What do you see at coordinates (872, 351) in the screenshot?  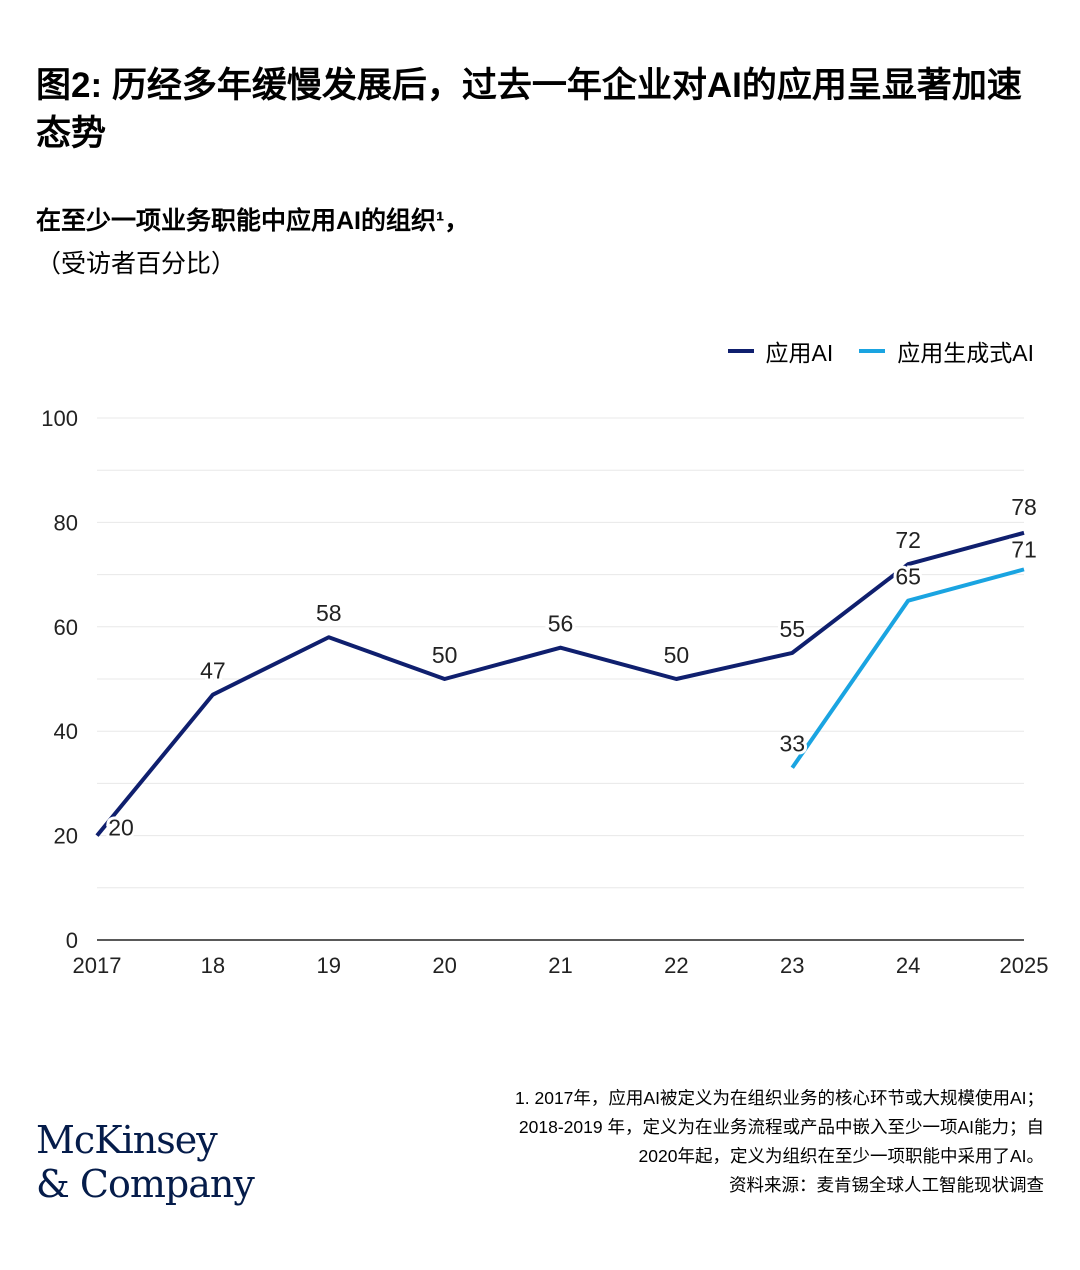 I see `legend-swatch-genai` at bounding box center [872, 351].